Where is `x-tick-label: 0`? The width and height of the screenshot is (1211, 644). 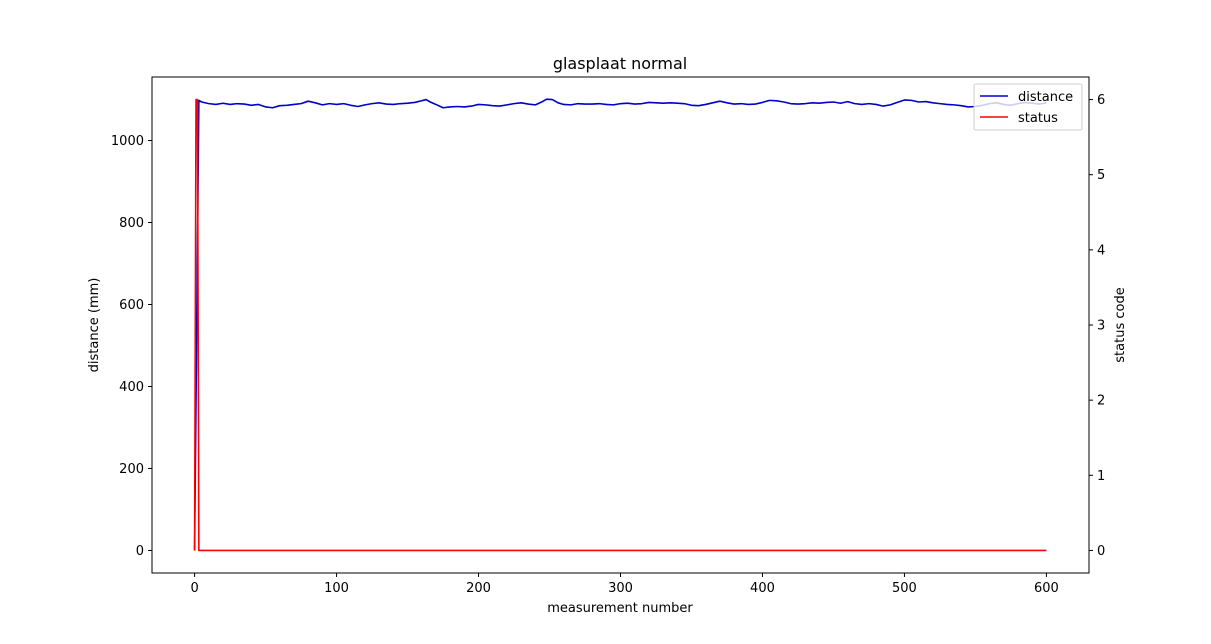 x-tick-label: 0 is located at coordinates (194, 588).